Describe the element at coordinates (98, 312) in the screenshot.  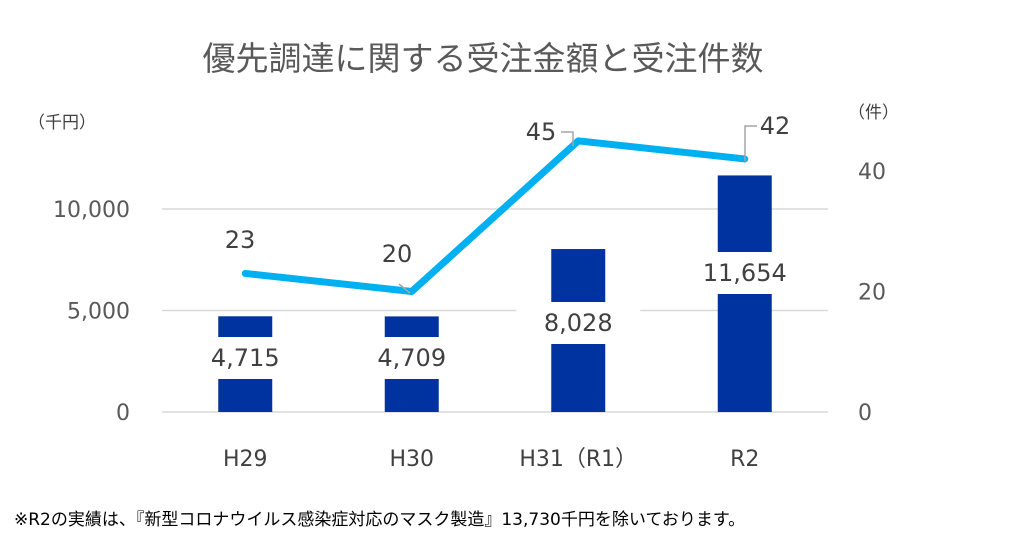
I see `left-tick-label: 5,000` at that location.